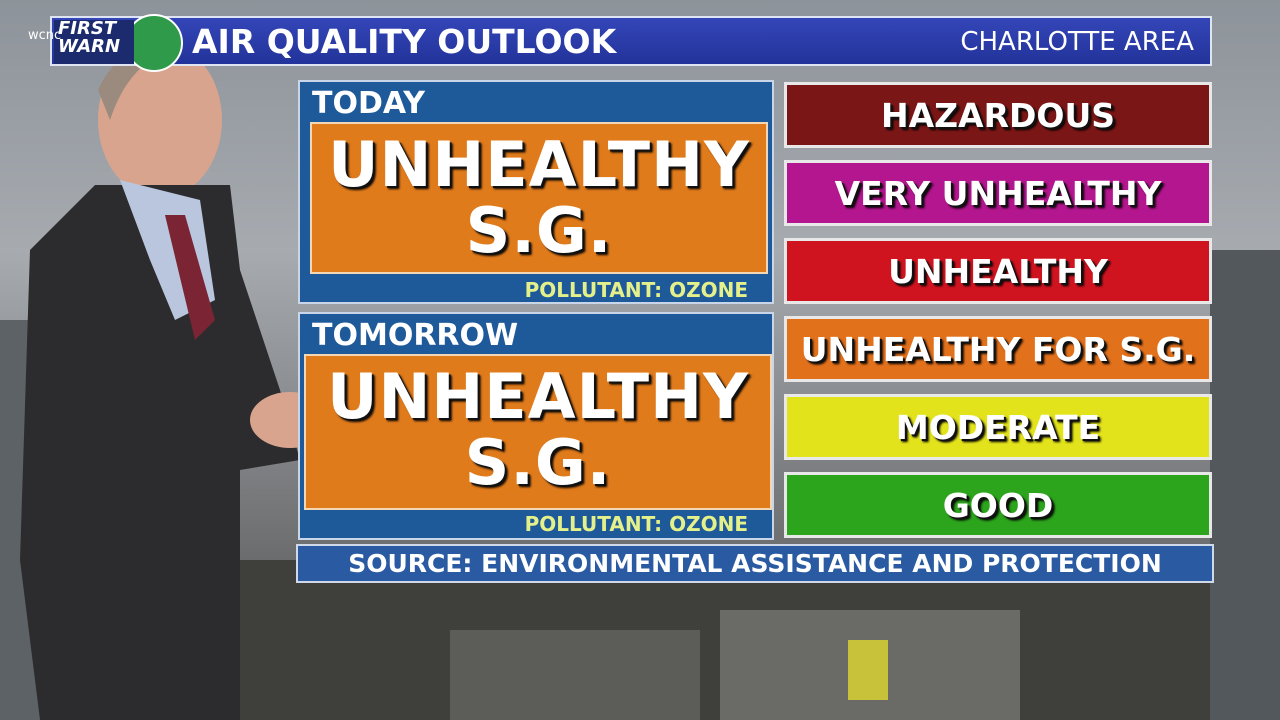 This screenshot has width=1280, height=720. Describe the element at coordinates (998, 505) in the screenshot. I see `aqi-category: GOOD` at that location.